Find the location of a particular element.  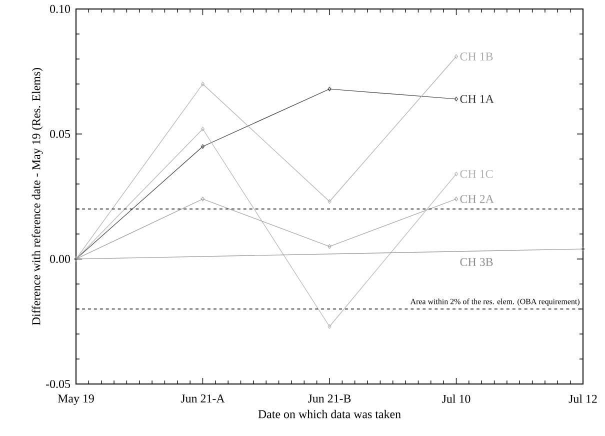

y-tick-label: 0.10 is located at coordinates (60, 9).